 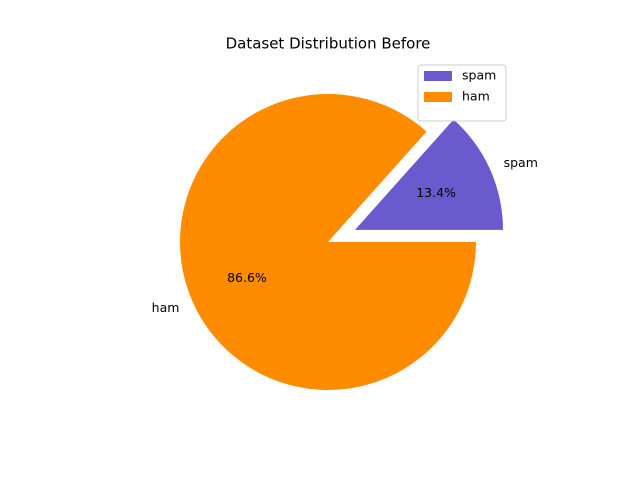 I want to click on legend-label: ham, so click(x=476, y=96).